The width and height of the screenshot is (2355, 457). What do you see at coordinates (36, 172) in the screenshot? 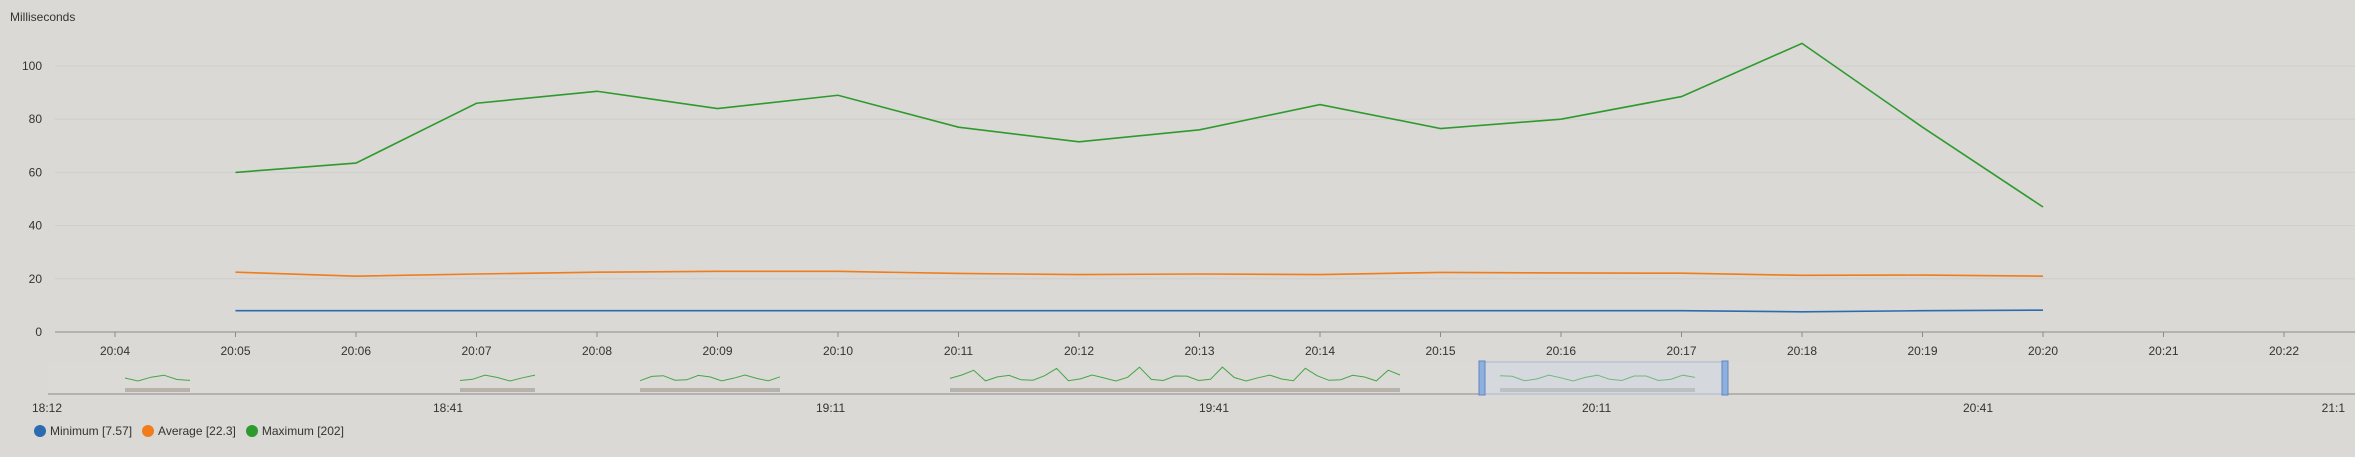
I see `y-tick-label: 60` at bounding box center [36, 172].